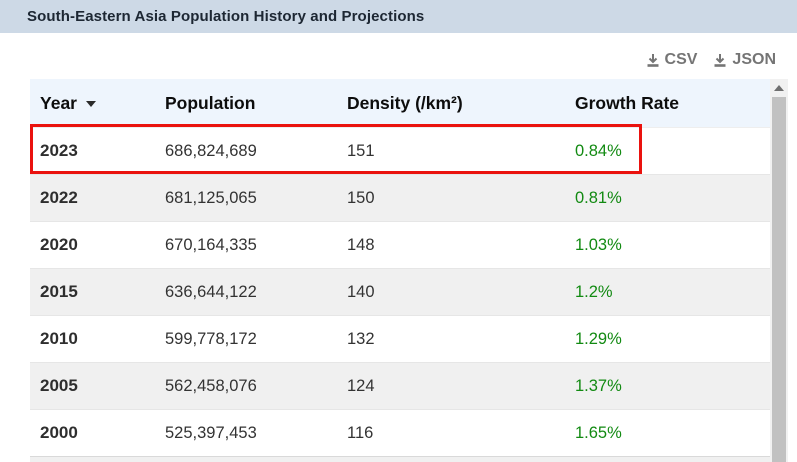  Describe the element at coordinates (627, 102) in the screenshot. I see `column-header-growth-rate: Growth Rate` at that location.